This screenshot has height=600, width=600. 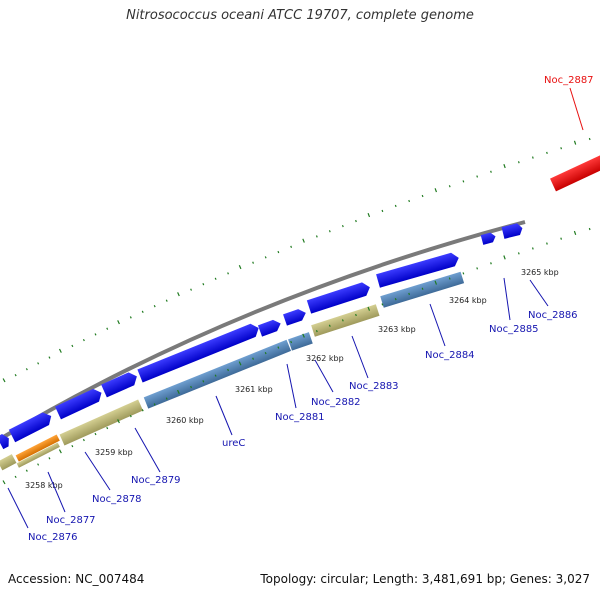 I want to click on gene-label-noc-2883: Noc_2883, so click(x=374, y=386).